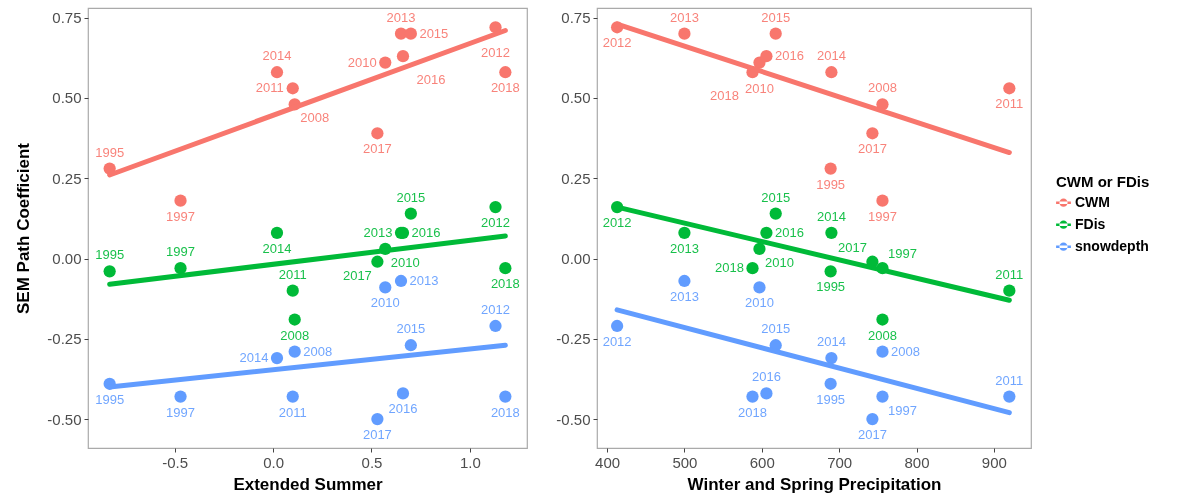 Image resolution: width=1192 pixels, height=501 pixels. Describe the element at coordinates (372, 462) in the screenshot. I see `x-tick-label: 0.5` at that location.